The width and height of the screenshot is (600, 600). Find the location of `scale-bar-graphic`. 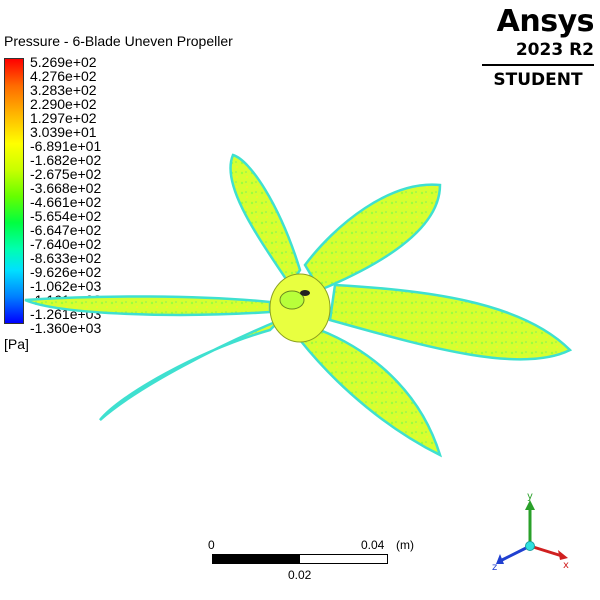

scale-bar-graphic is located at coordinates (300, 559).